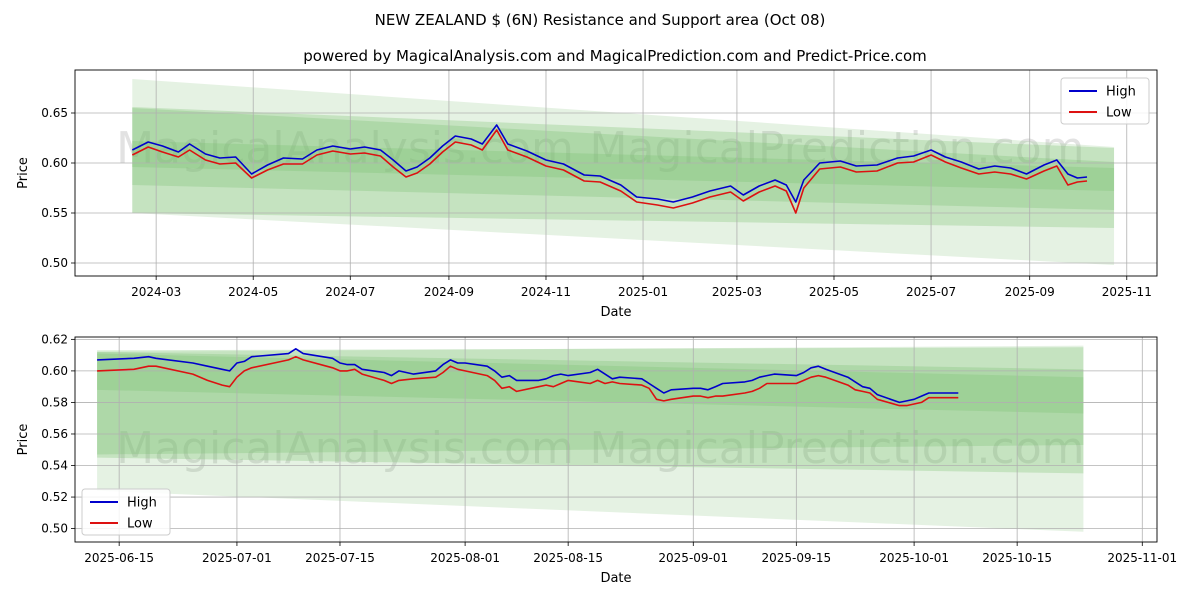 The height and width of the screenshot is (600, 1200). I want to click on y-tick-label: 0.56, so click(54, 434).